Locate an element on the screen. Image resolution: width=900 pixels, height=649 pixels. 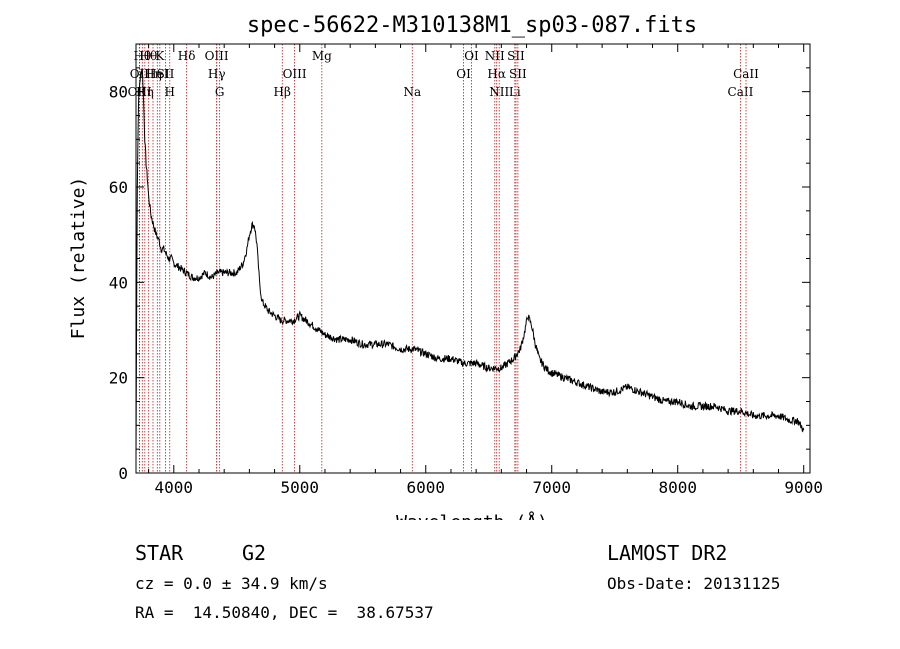
redshift-text: cz = 0.0 ± 34.9 km/s is located at coordinates (231, 583).